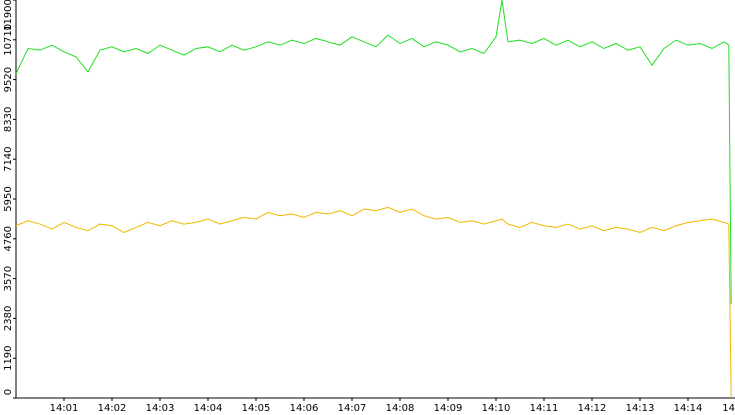  I want to click on y-tick-label: 2380, so click(8, 318).